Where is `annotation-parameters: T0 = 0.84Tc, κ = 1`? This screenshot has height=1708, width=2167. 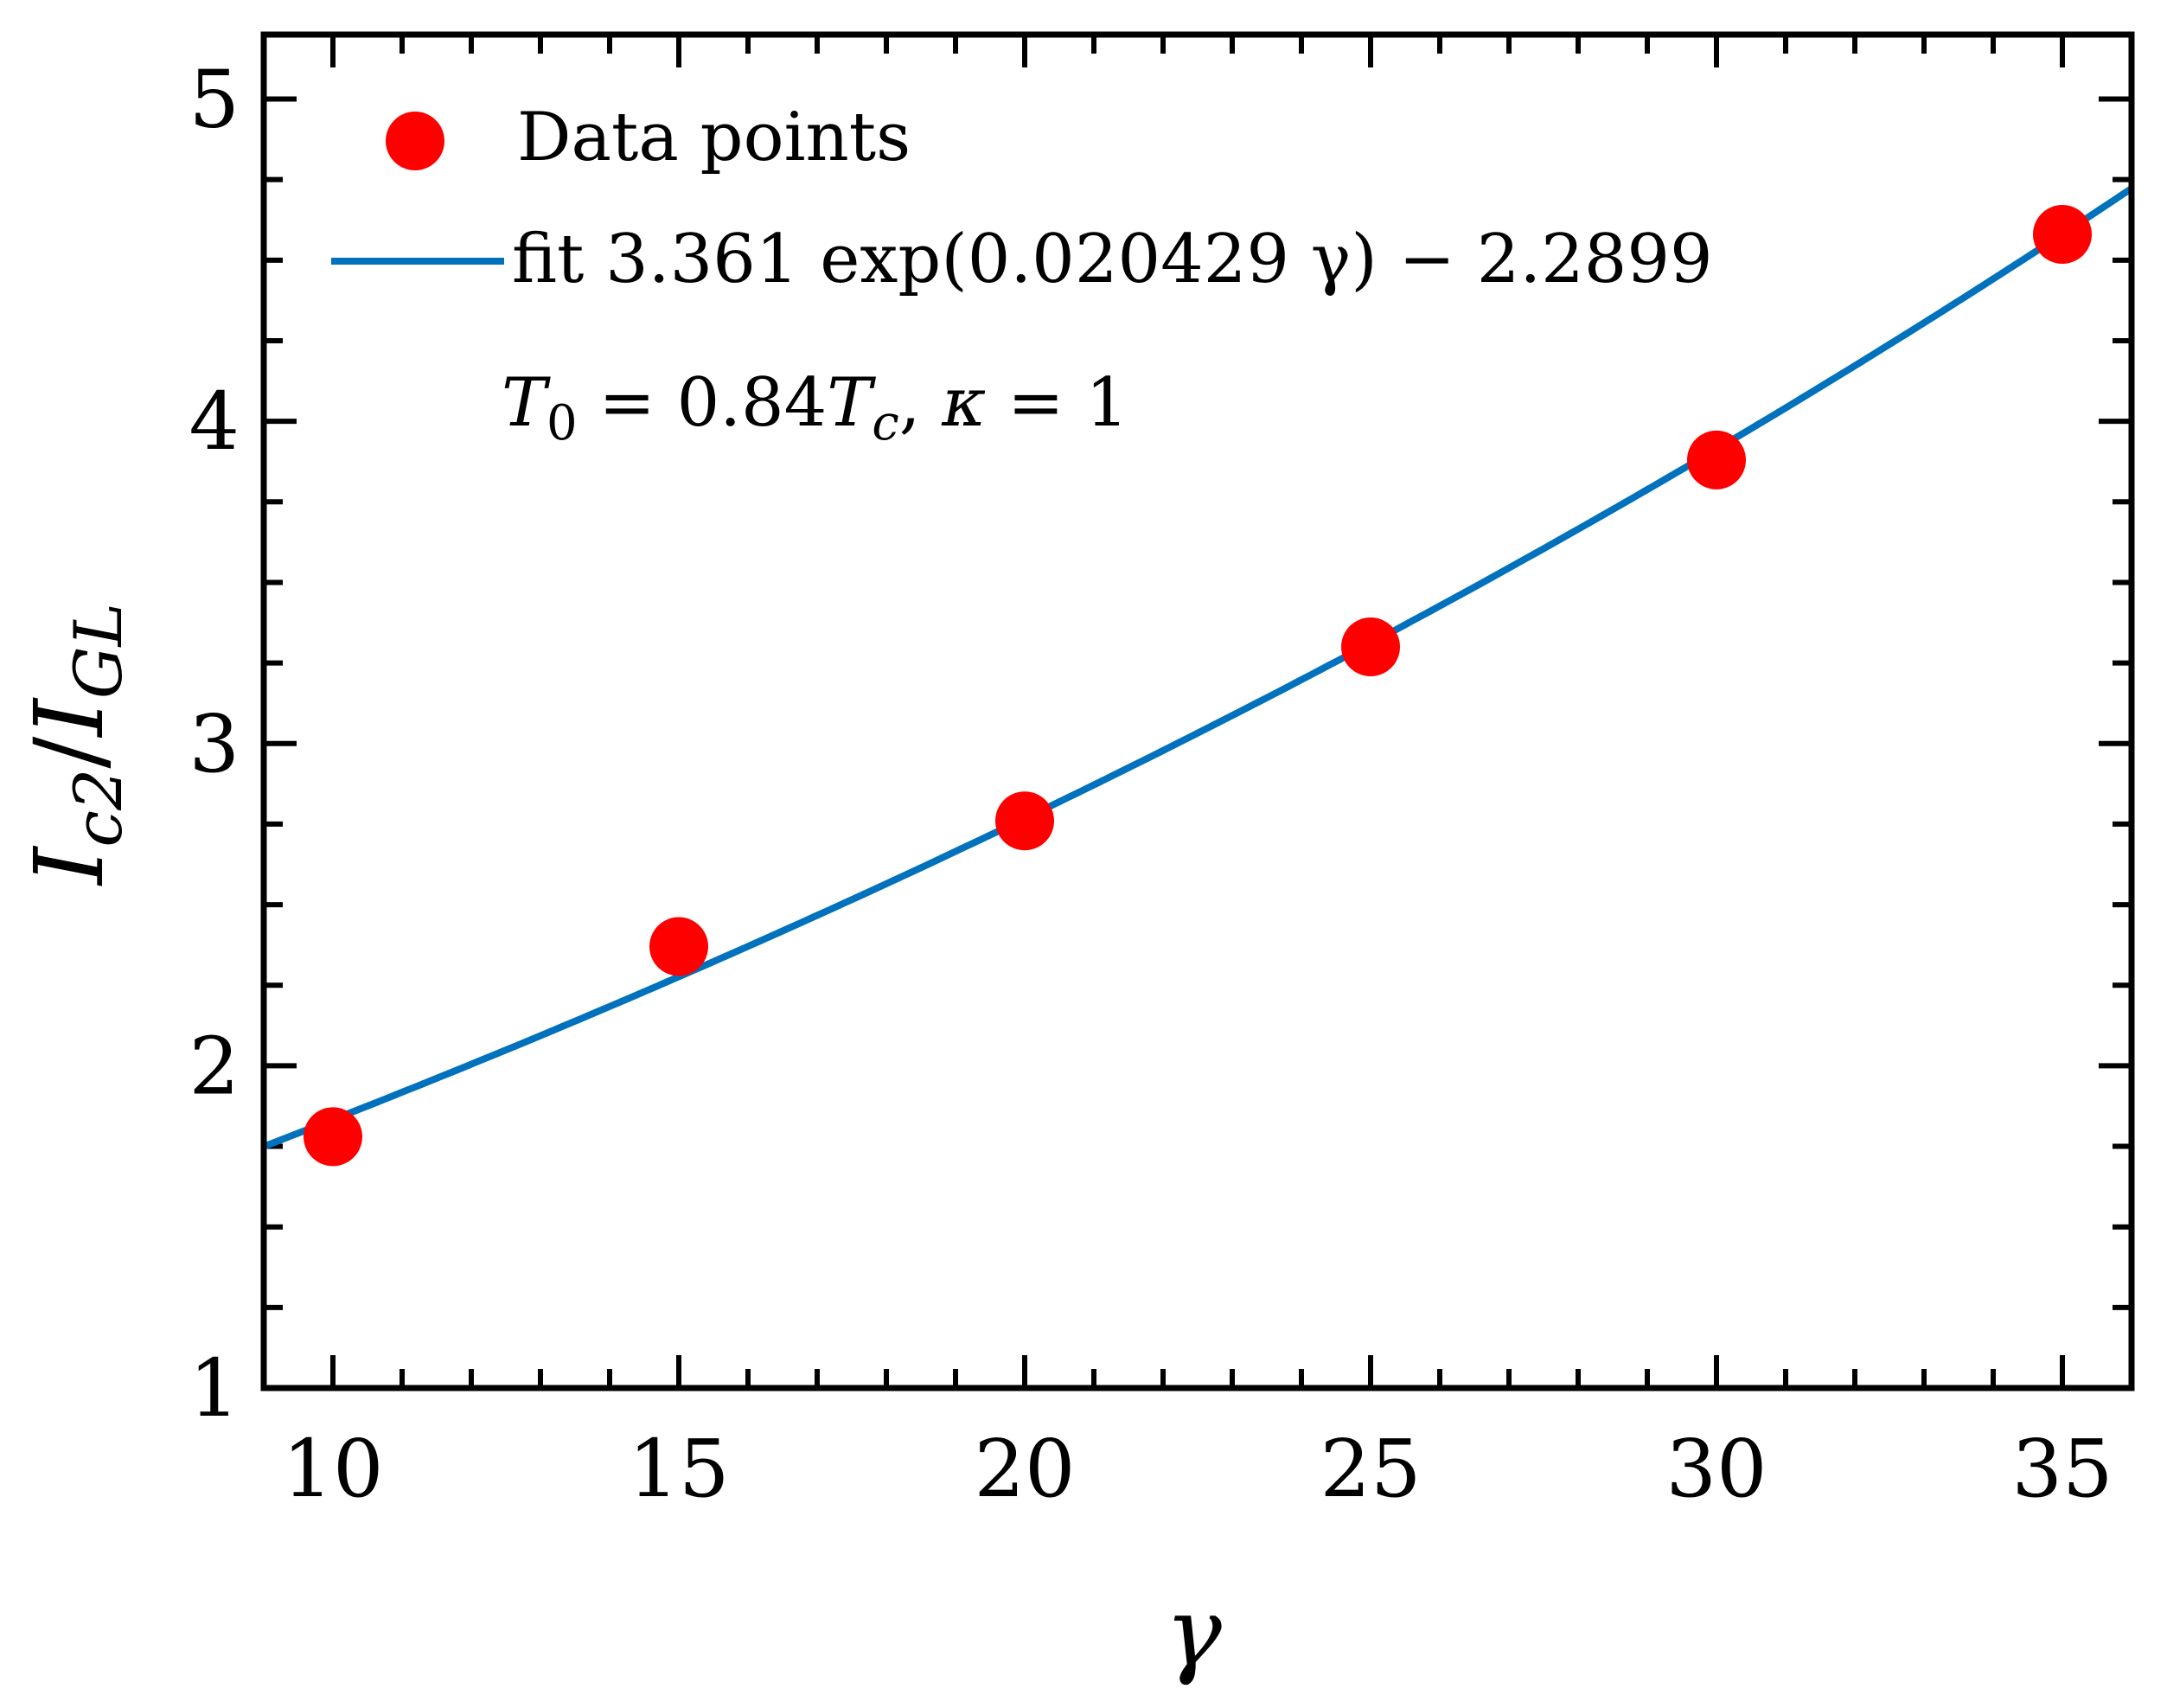
annotation-parameters: T0 = 0.84Tc, κ = 1 is located at coordinates (815, 407).